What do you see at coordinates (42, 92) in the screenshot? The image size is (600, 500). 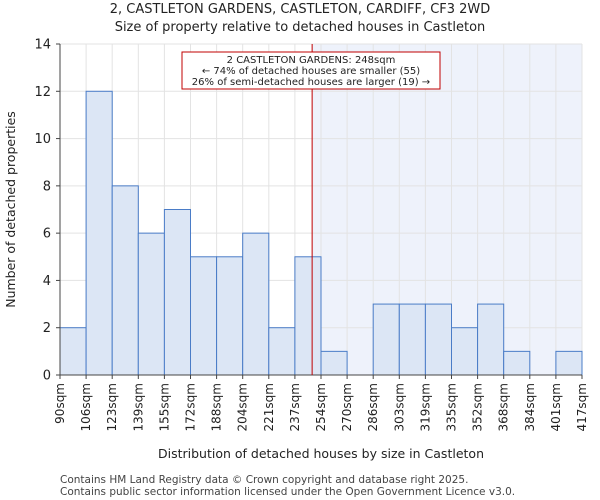 I see `y-tick-label-6: 12` at bounding box center [42, 92].